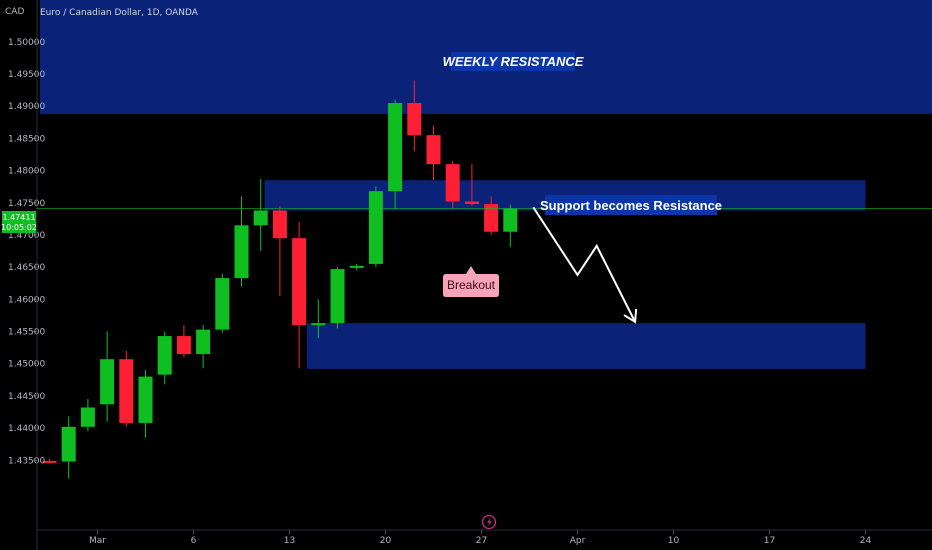  I want to click on x-tick-label: 13, so click(289, 541).